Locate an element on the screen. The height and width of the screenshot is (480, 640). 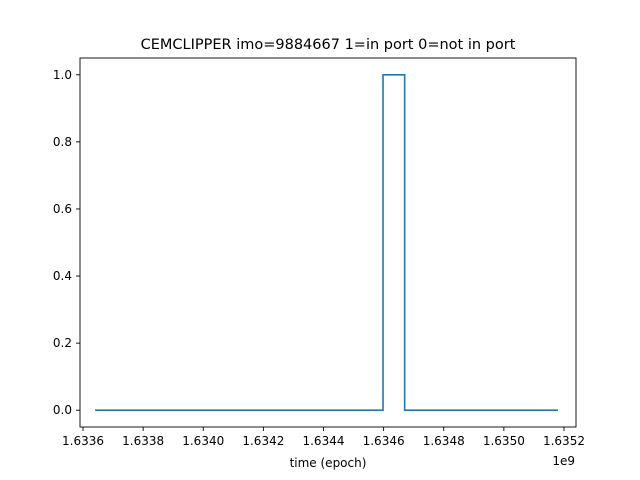
x-tick-label: 1.6336 is located at coordinates (83, 441).